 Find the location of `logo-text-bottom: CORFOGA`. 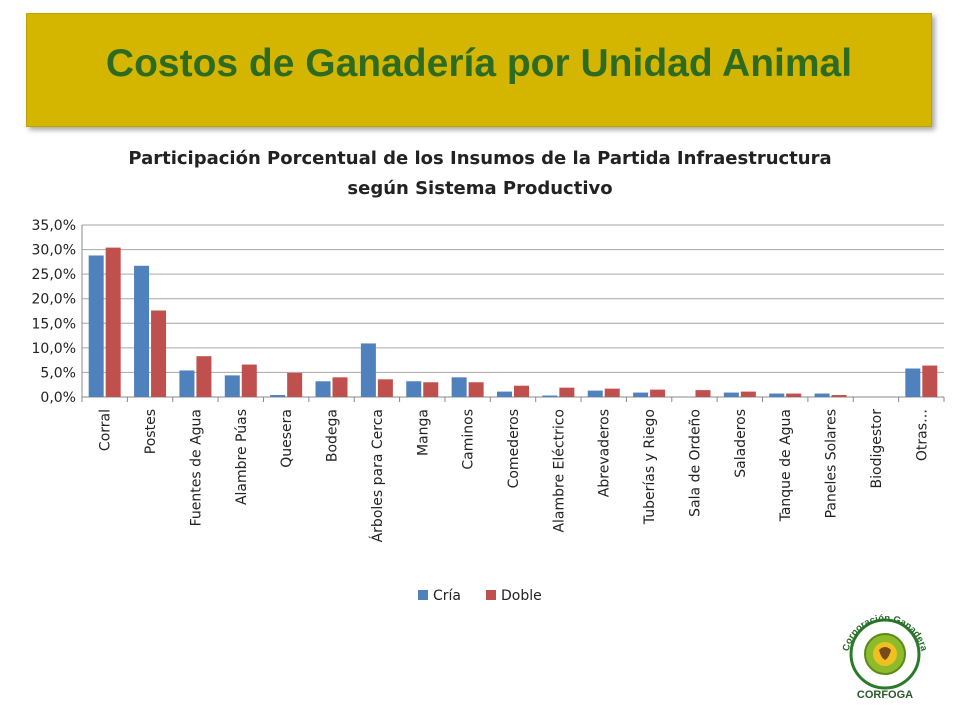

logo-text-bottom: CORFOGA is located at coordinates (885, 695).